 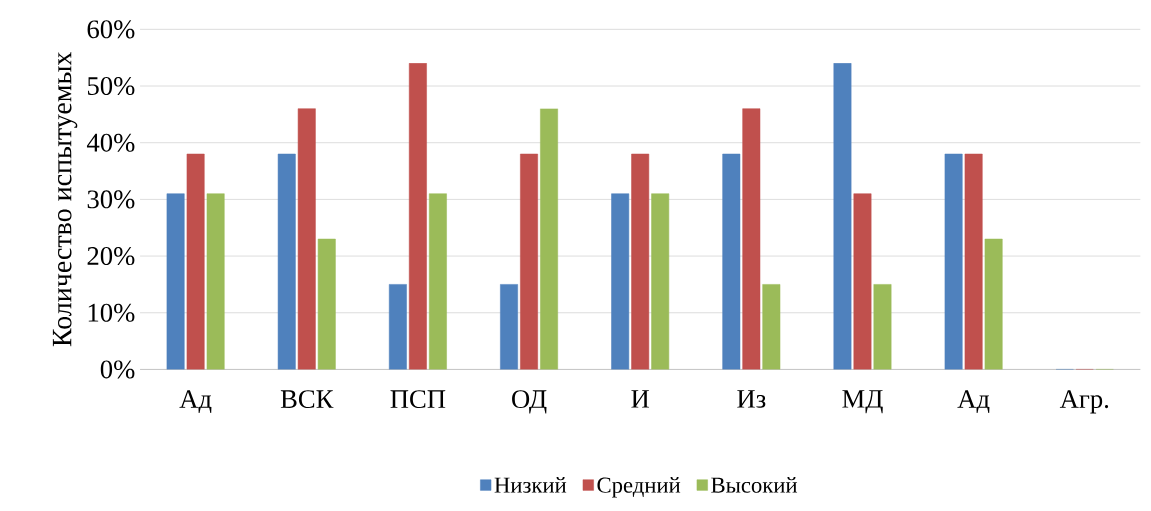 I want to click on y-tick-label: 60%, so click(x=111, y=29).